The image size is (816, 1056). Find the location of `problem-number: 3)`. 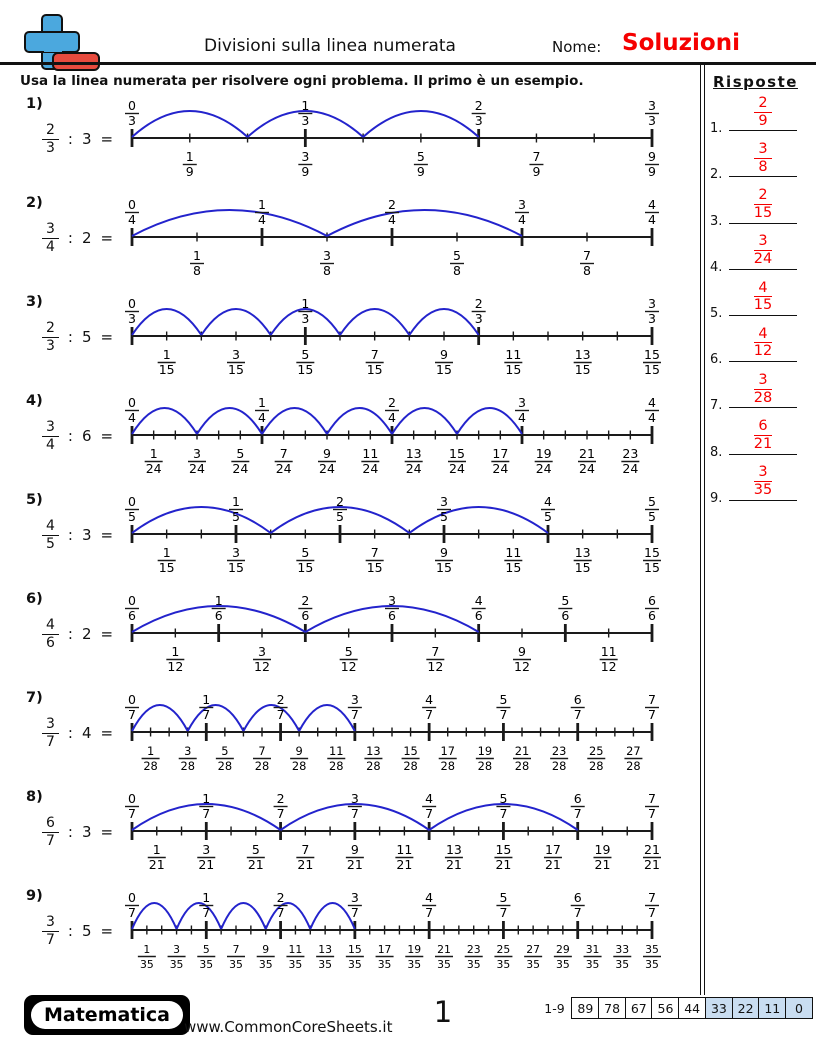

problem-number: 3) is located at coordinates (34, 302).